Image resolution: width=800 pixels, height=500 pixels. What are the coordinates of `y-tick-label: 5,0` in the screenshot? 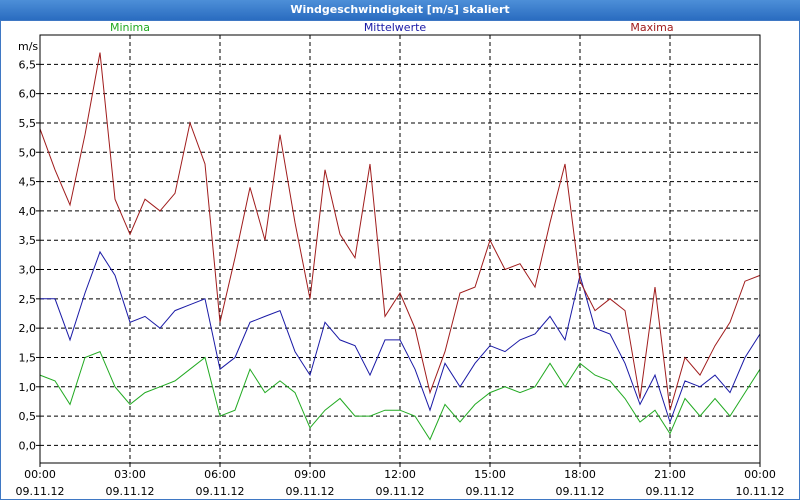 It's located at (28, 152).